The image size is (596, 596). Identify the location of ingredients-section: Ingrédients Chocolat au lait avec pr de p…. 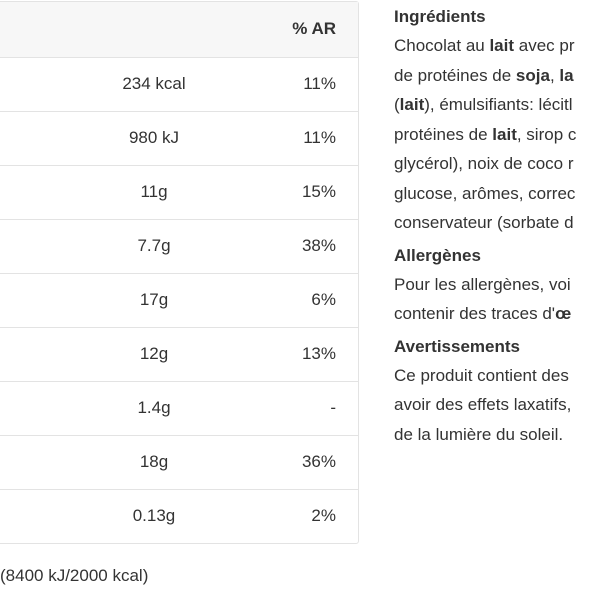
(495, 121).